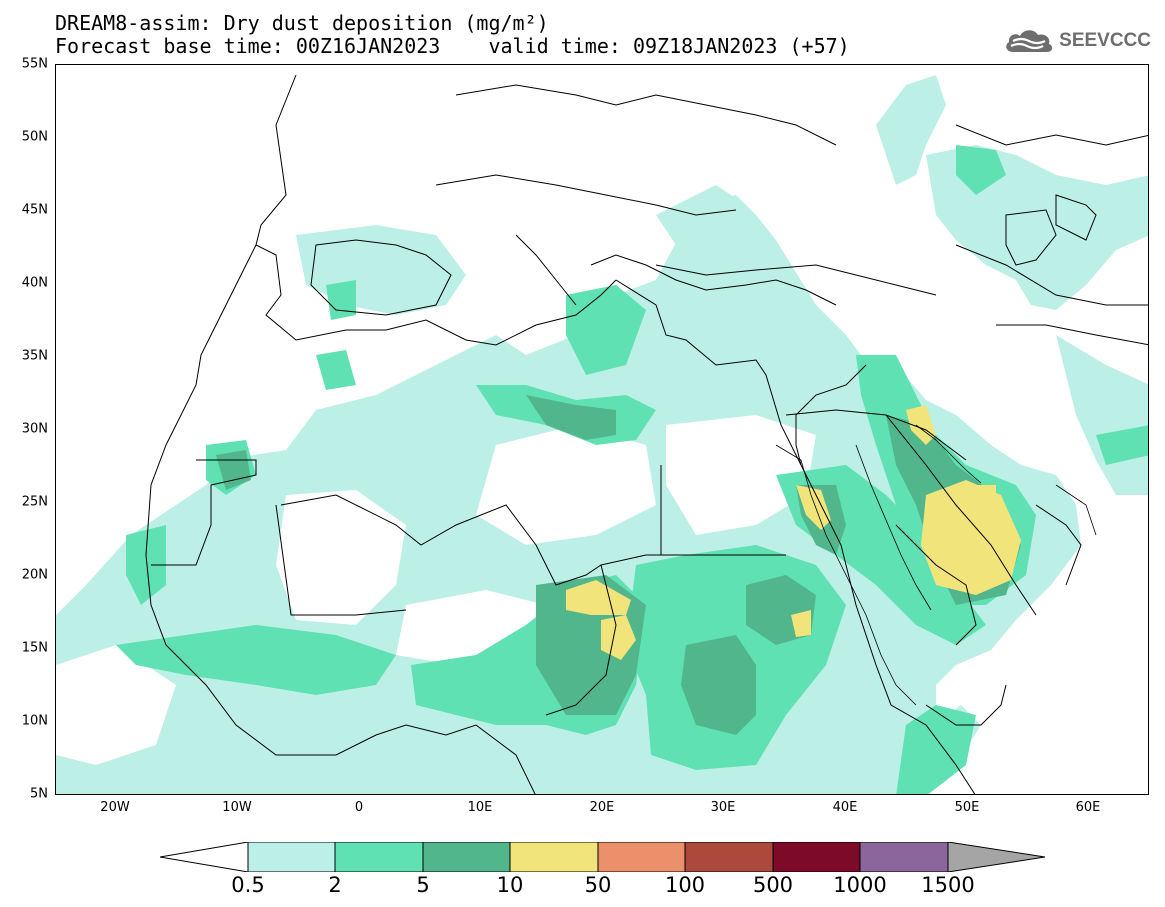  Describe the element at coordinates (335, 885) in the screenshot. I see `colorbar-label: 2` at that location.